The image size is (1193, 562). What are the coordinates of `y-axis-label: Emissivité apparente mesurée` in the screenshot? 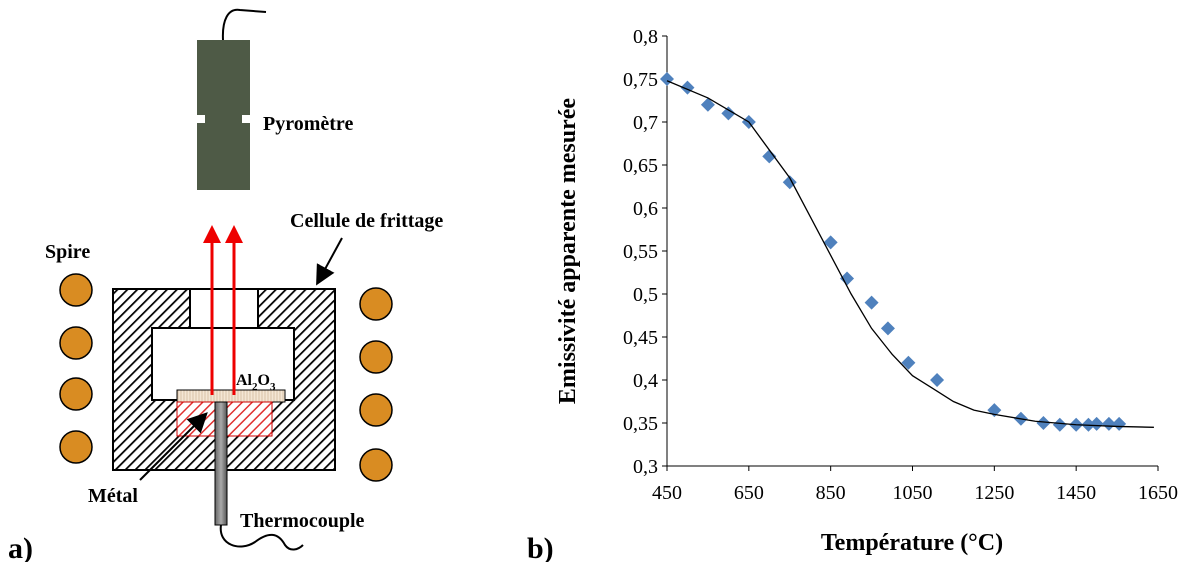 It's located at (568, 251).